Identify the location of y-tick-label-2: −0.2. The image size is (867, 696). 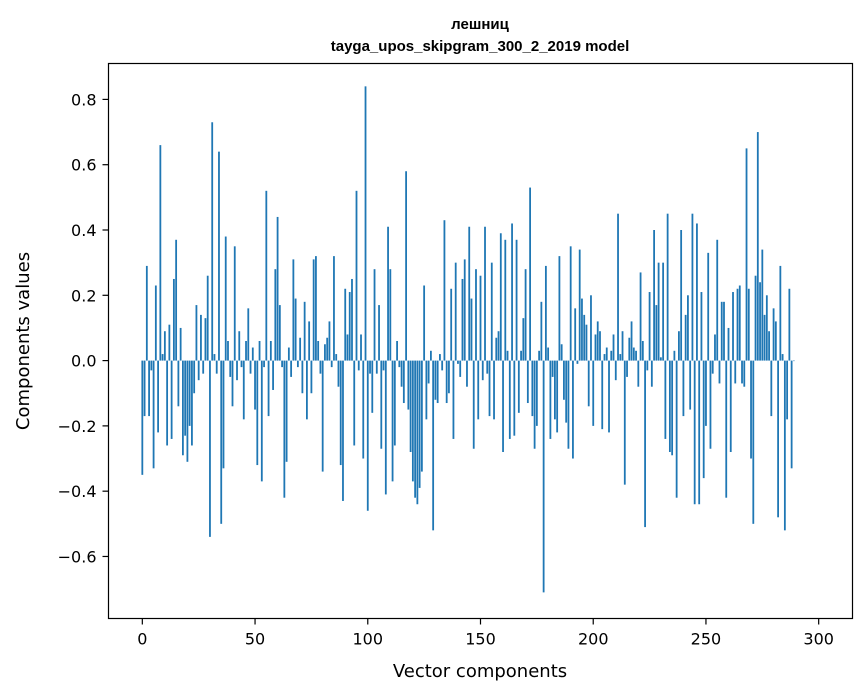
(77, 426).